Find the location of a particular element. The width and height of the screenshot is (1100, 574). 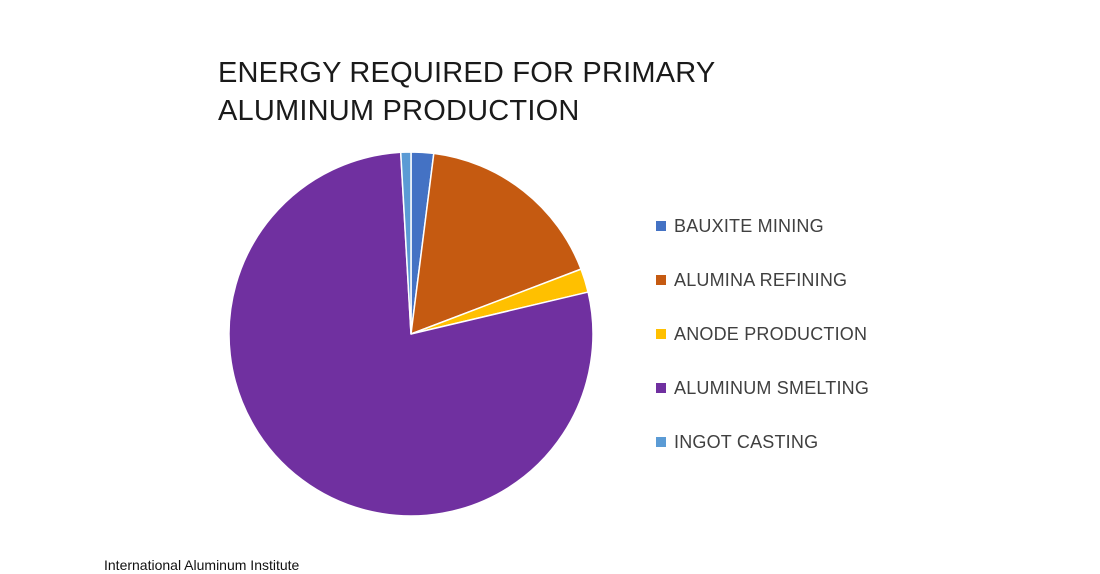

legend-label: ANODE PRODUCTION is located at coordinates (771, 333).